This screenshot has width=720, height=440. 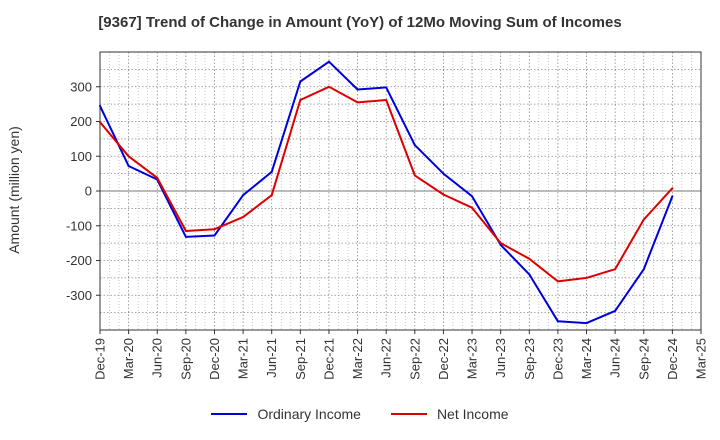 I want to click on x-tick-label: Jun-22, so click(x=386, y=358).